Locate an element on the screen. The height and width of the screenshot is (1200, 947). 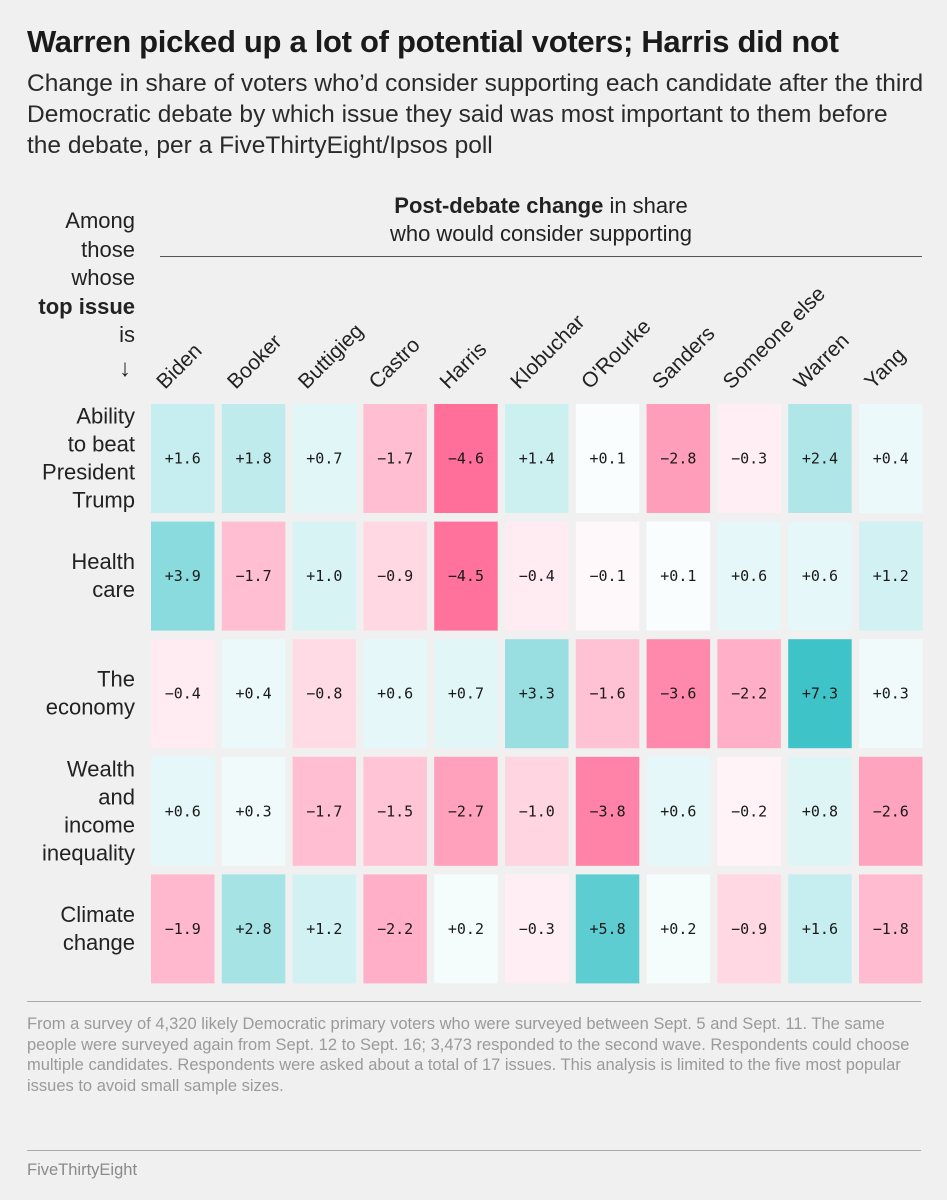
cell-value-label: +1.0 is located at coordinates (324, 576).